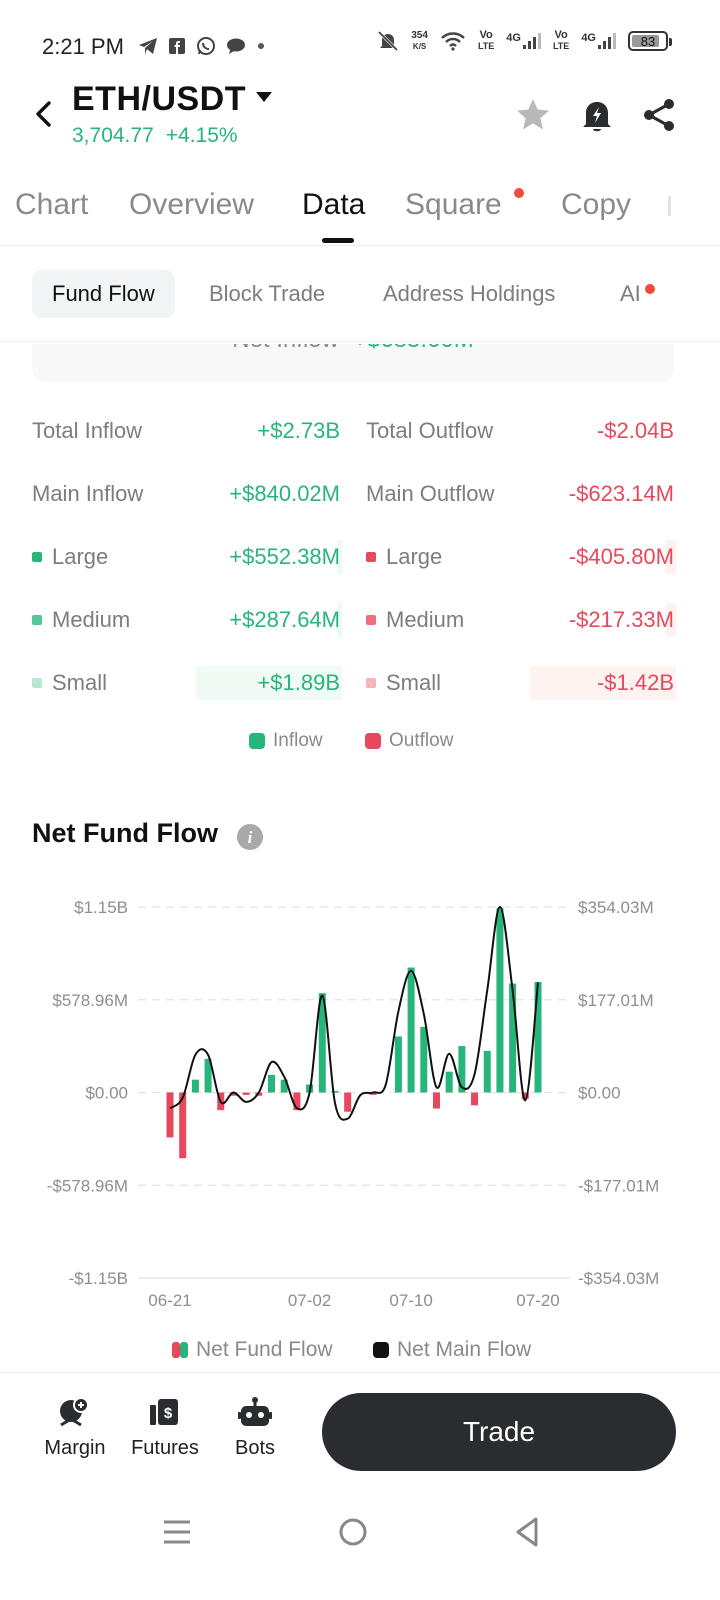 The image size is (720, 1600). I want to click on net-inflow-value: +$685.60M, so click(413, 348).